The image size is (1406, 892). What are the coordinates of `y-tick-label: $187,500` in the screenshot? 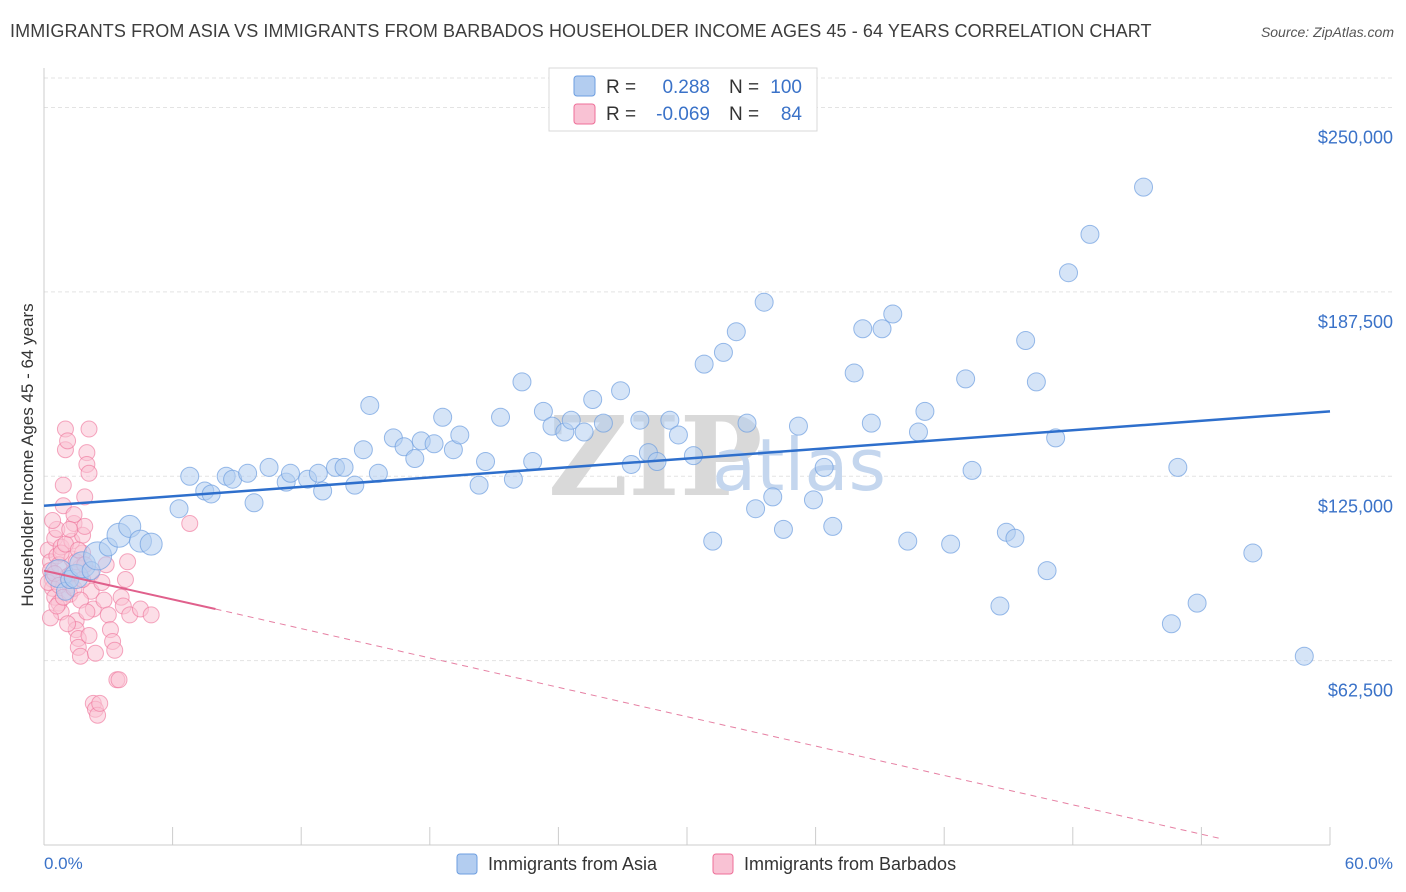 It's located at (1355, 322).